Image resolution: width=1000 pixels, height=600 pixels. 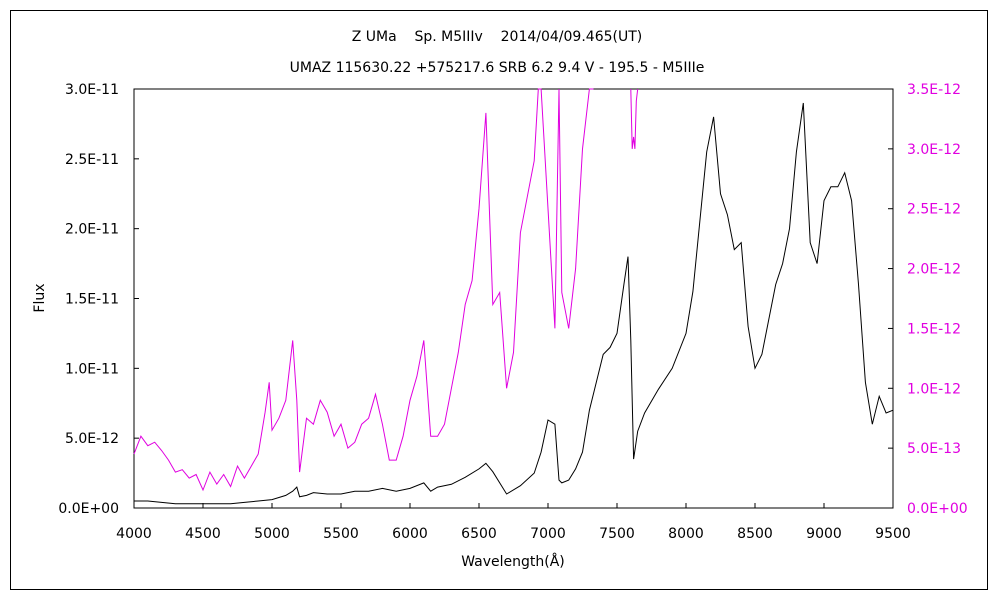 I want to click on x-tick-label: 4500, so click(x=203, y=534).